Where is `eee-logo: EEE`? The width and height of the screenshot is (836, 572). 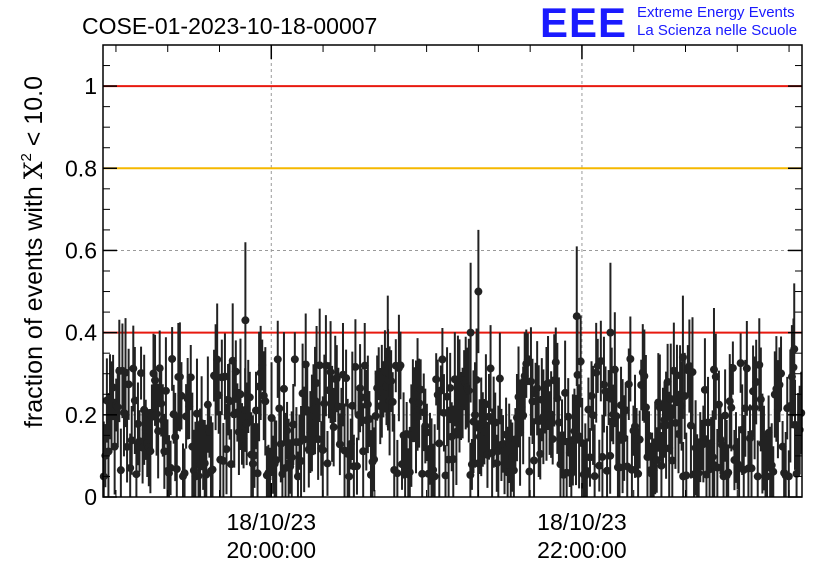 eee-logo: EEE is located at coordinates (584, 23).